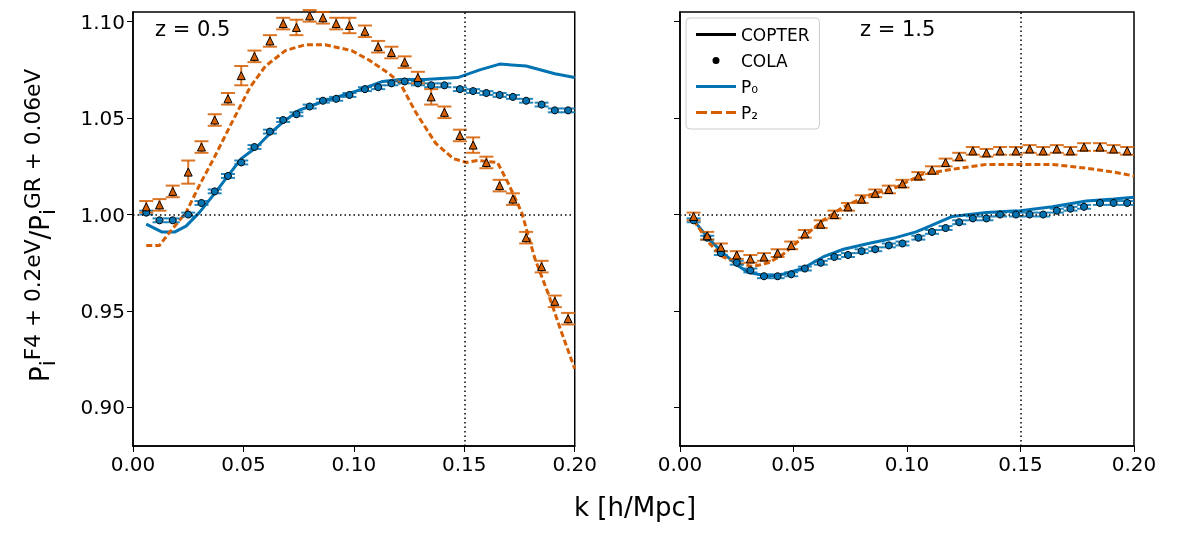  I want to click on y-tick-label: 1.10, so click(102, 21).